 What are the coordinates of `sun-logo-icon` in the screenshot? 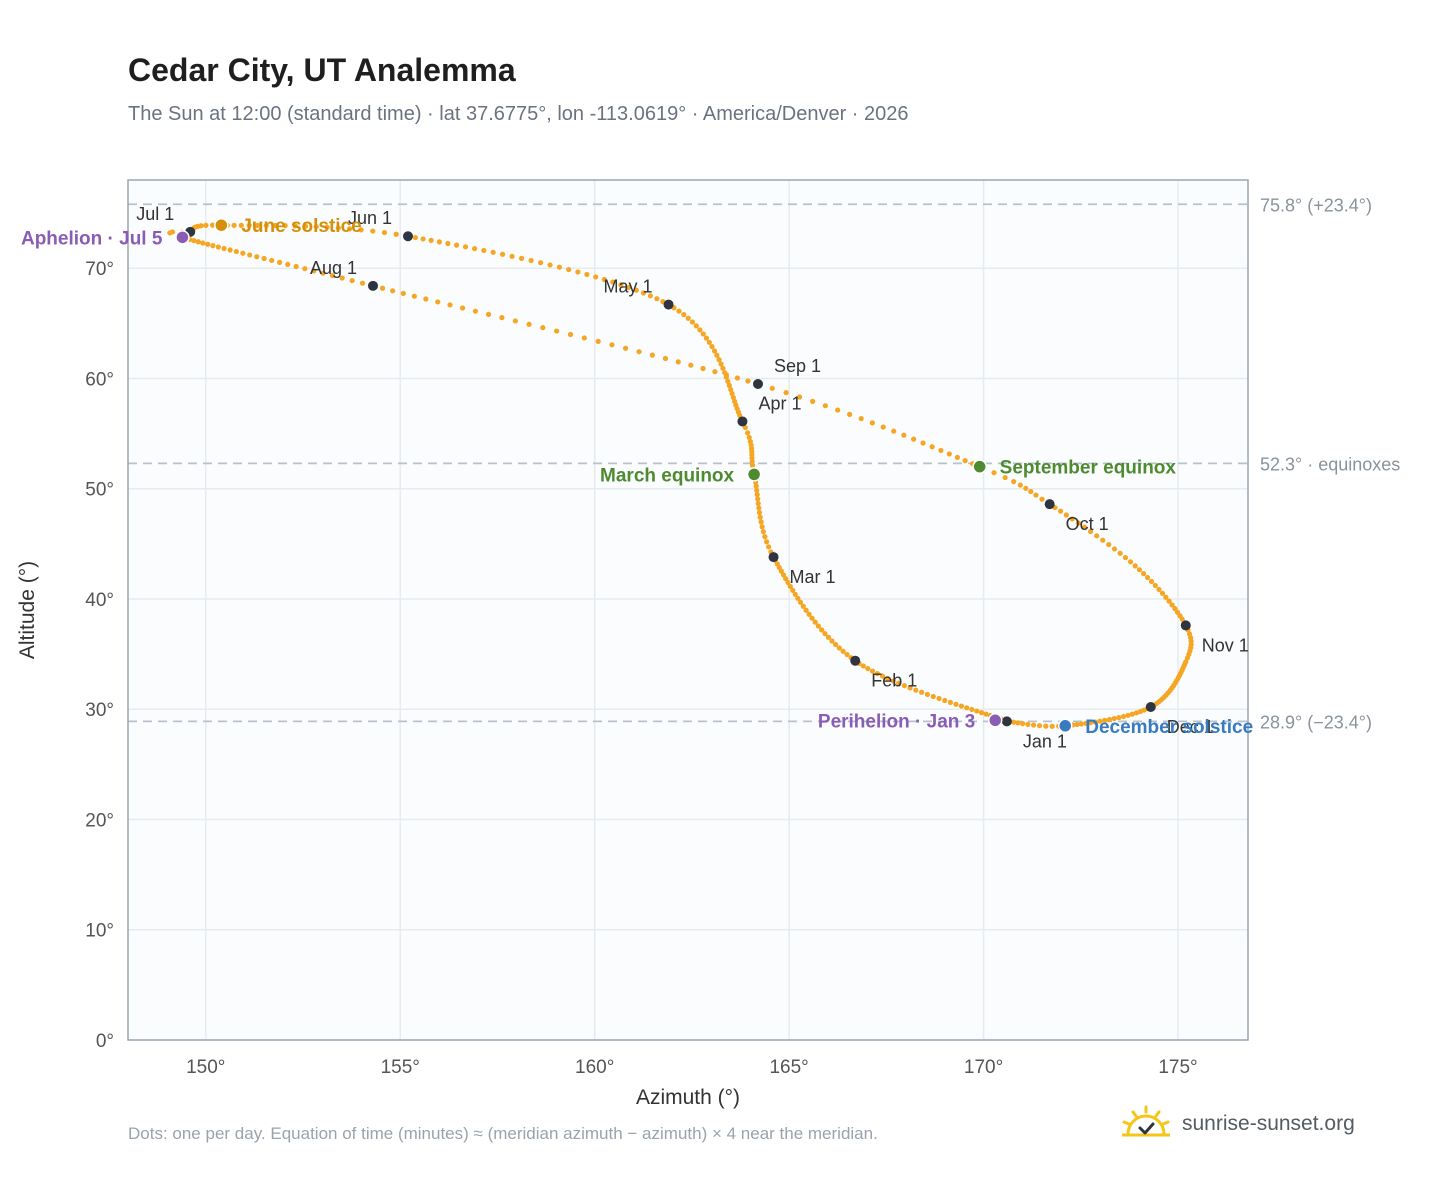 It's located at (1146, 1121).